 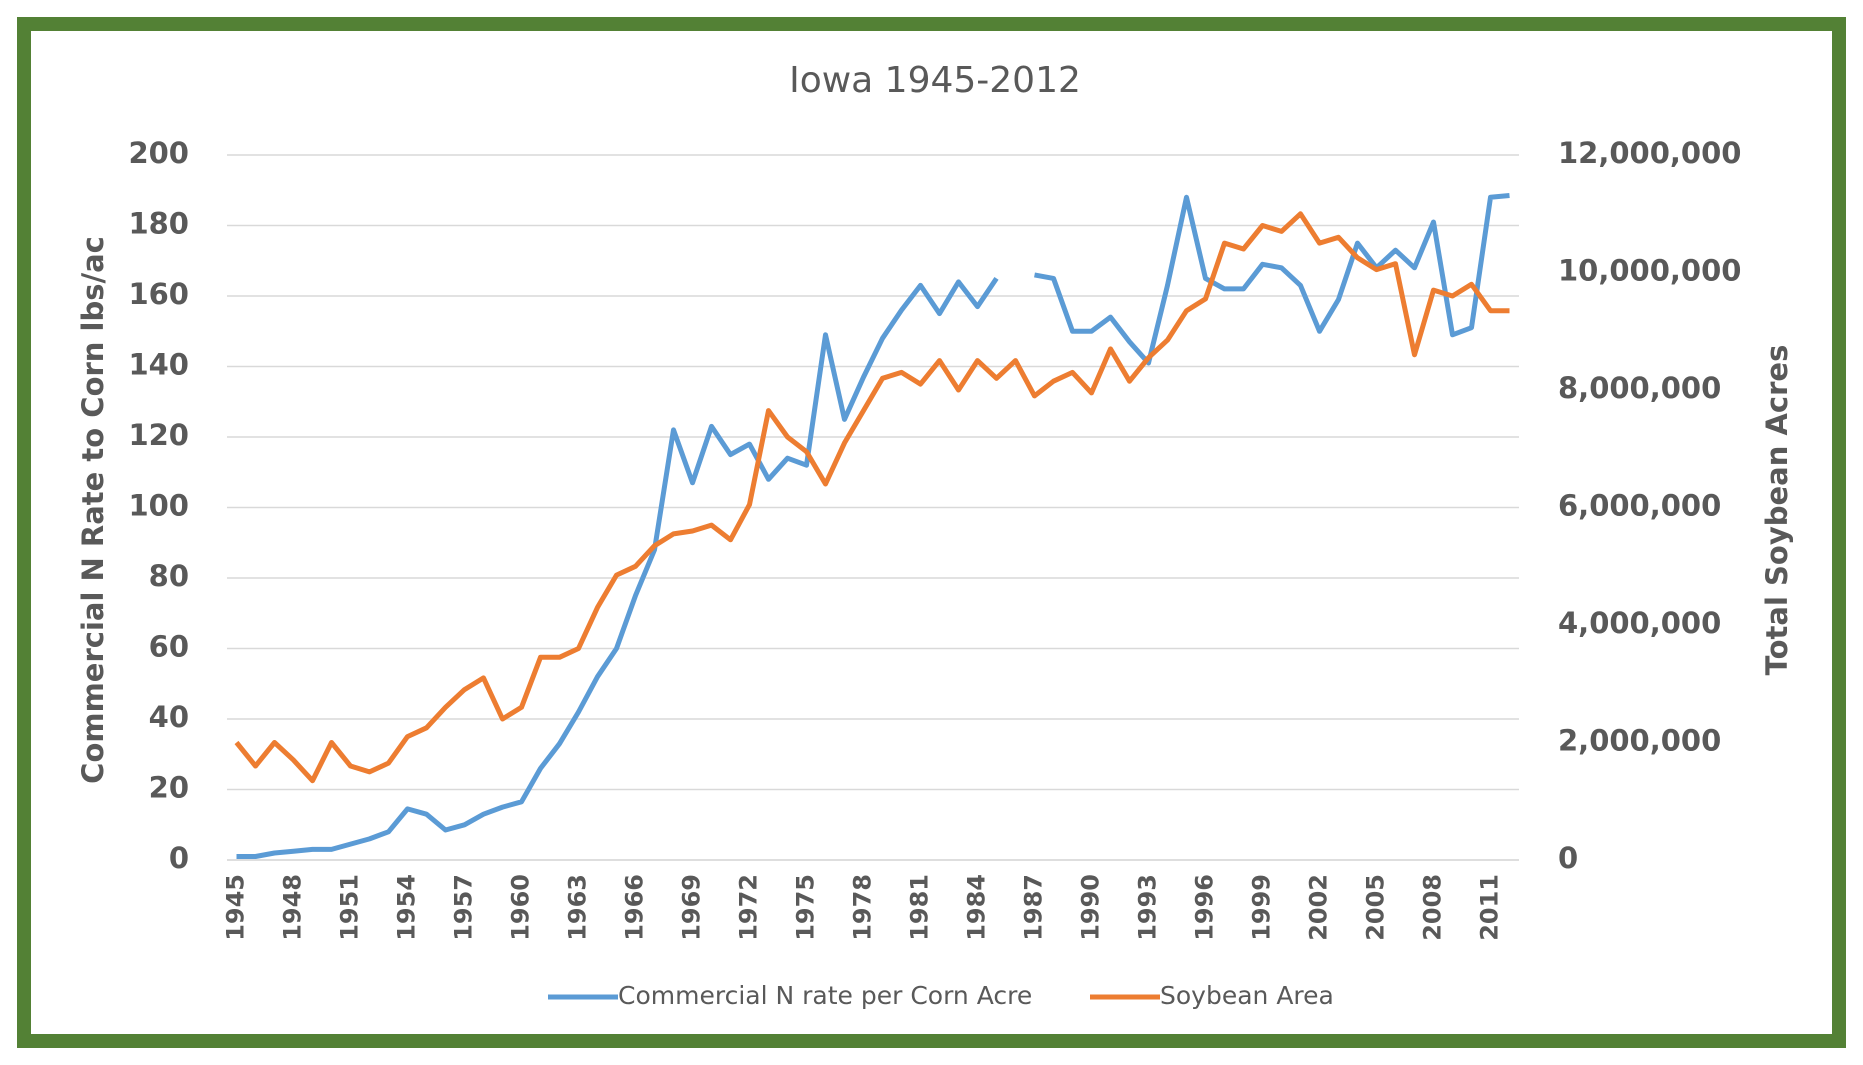 What do you see at coordinates (1205, 907) in the screenshot?
I see `x-tick-label: 1996` at bounding box center [1205, 907].